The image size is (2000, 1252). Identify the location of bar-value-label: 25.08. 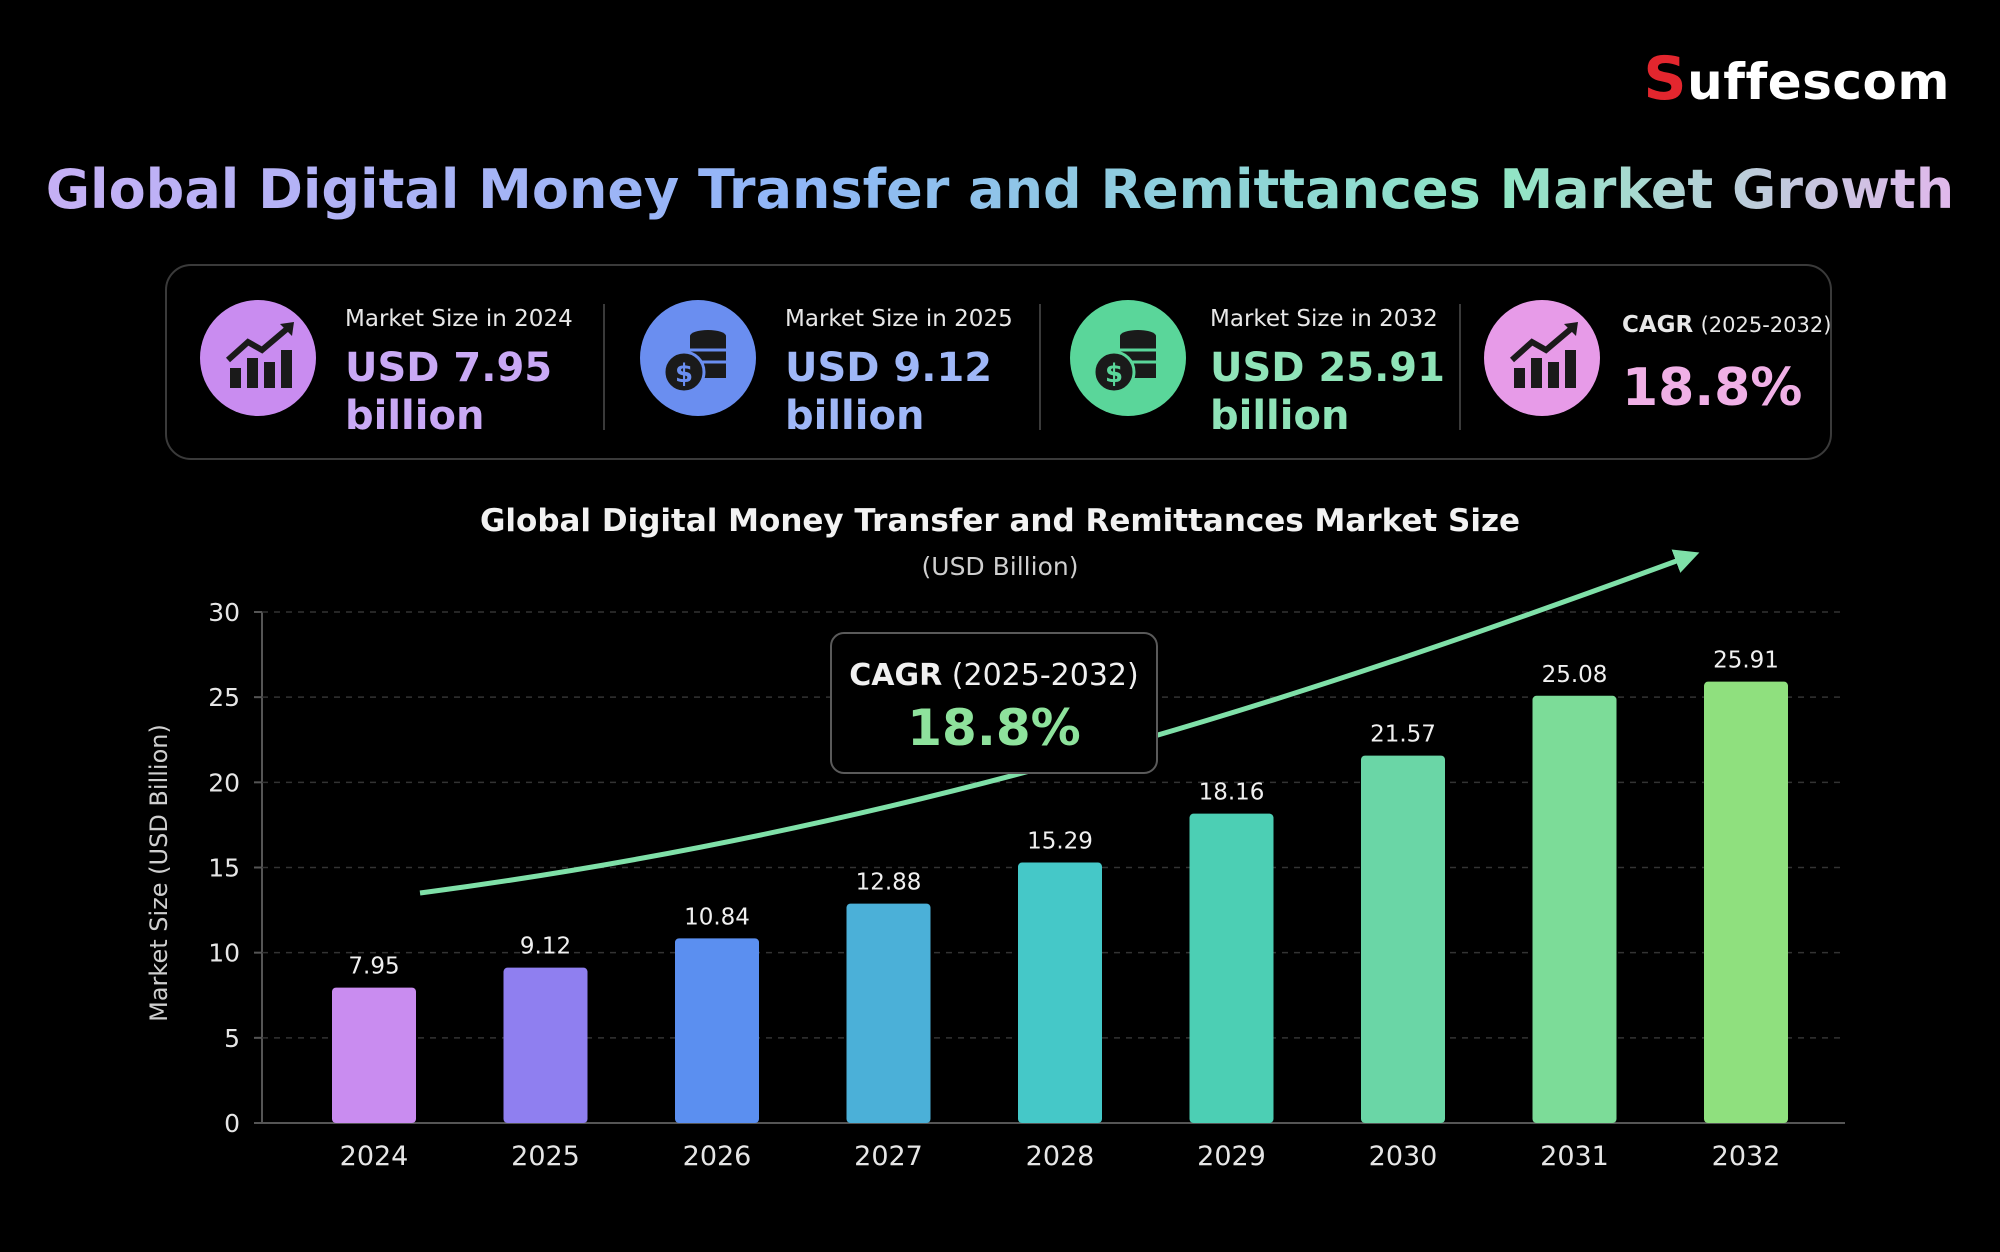
(1575, 675).